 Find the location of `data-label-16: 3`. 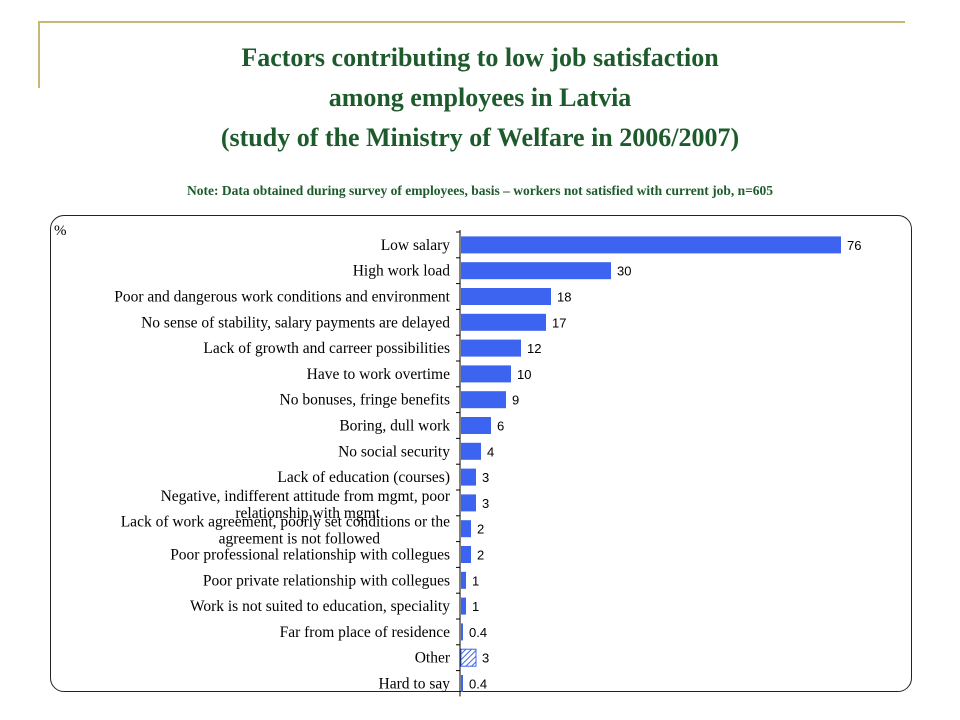

data-label-16: 3 is located at coordinates (485, 658).